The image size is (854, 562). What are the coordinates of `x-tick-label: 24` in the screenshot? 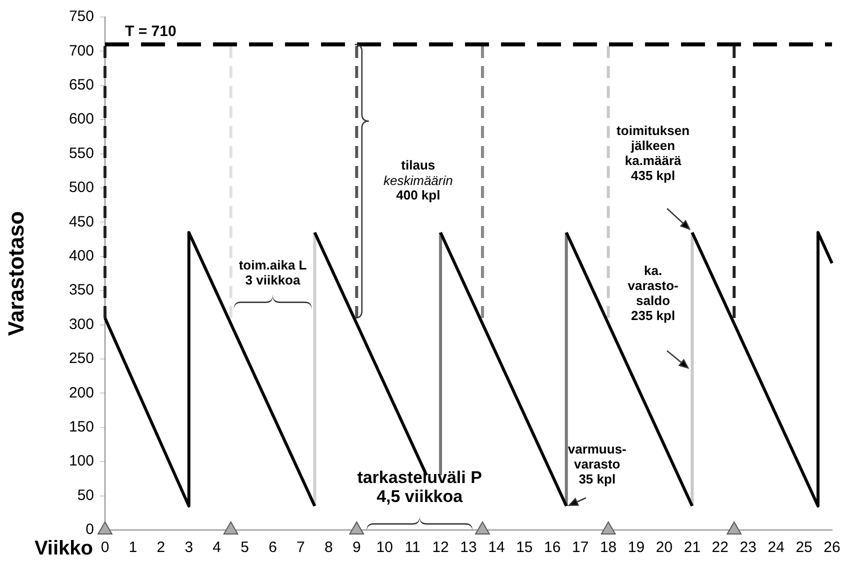 It's located at (776, 547).